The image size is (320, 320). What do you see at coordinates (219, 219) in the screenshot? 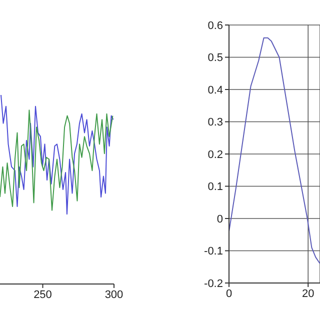
I see `y-tick-label: 0` at bounding box center [219, 219].